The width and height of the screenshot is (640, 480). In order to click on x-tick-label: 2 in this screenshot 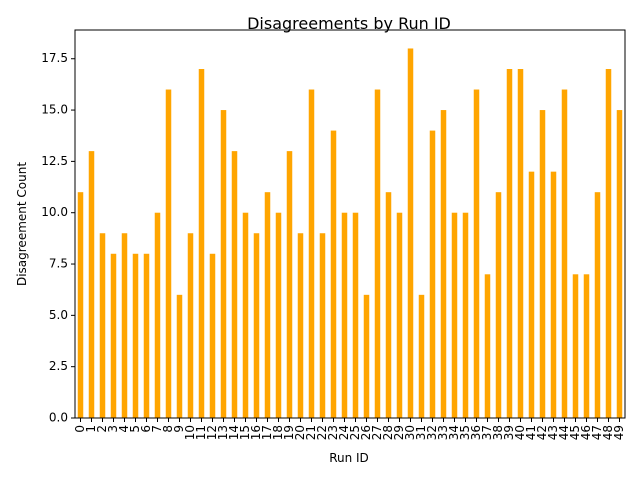, I will do `click(102, 429)`.